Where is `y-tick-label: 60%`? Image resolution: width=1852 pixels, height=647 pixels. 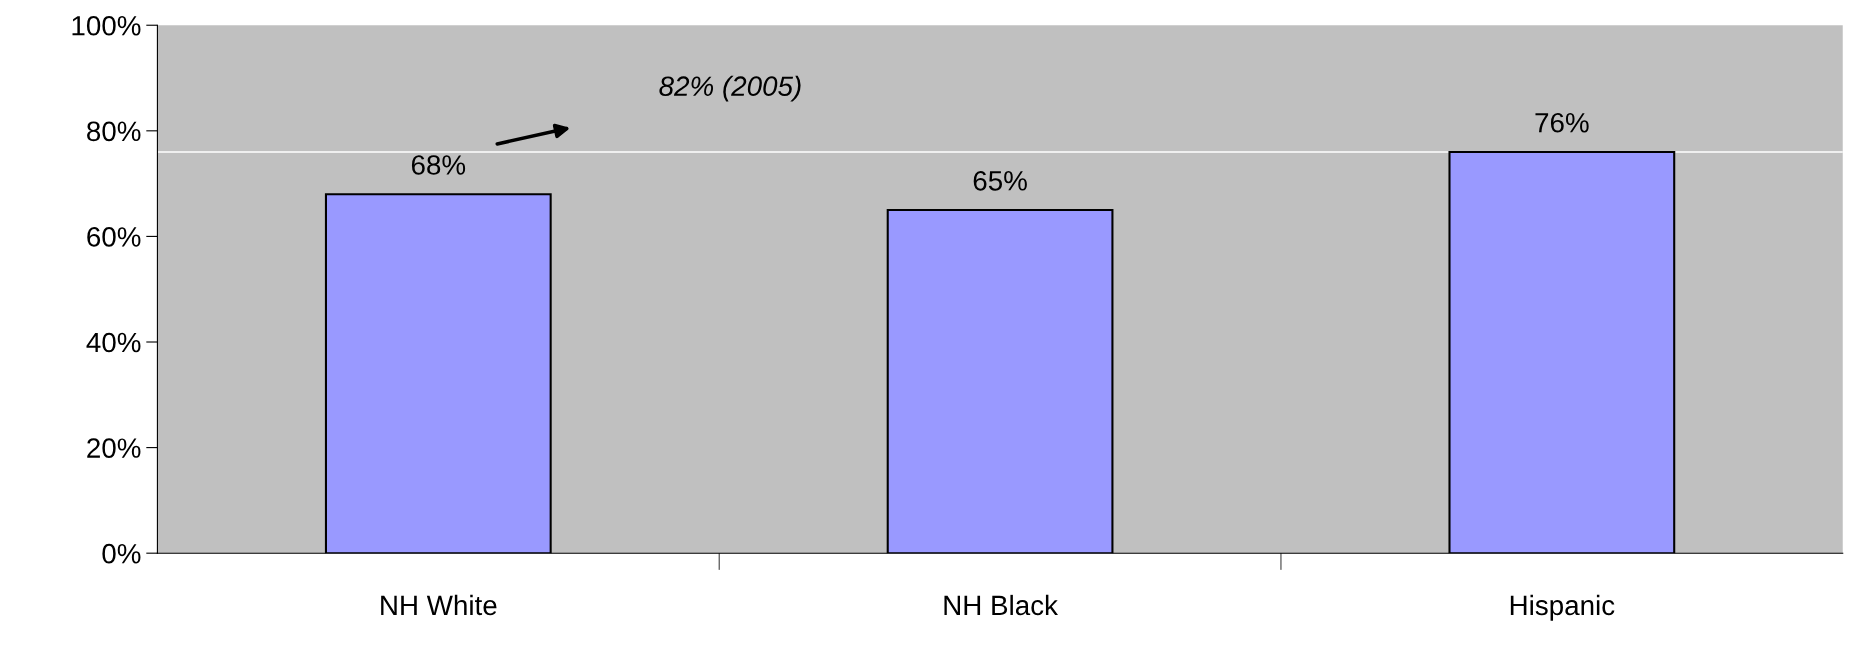
y-tick-label: 60% is located at coordinates (114, 237).